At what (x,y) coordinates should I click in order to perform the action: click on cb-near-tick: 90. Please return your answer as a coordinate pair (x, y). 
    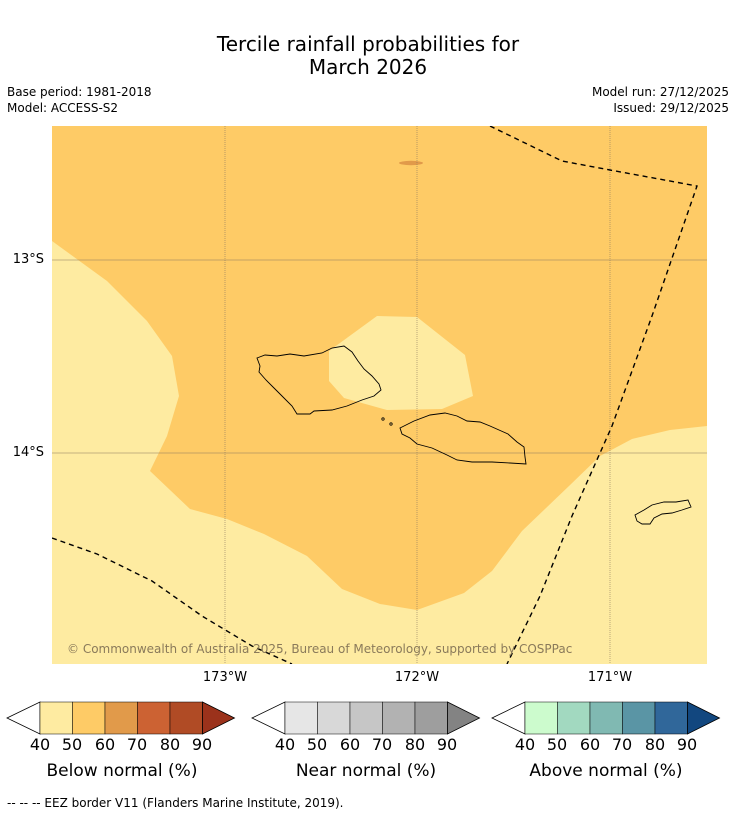
    Looking at the image, I should click on (447, 744).